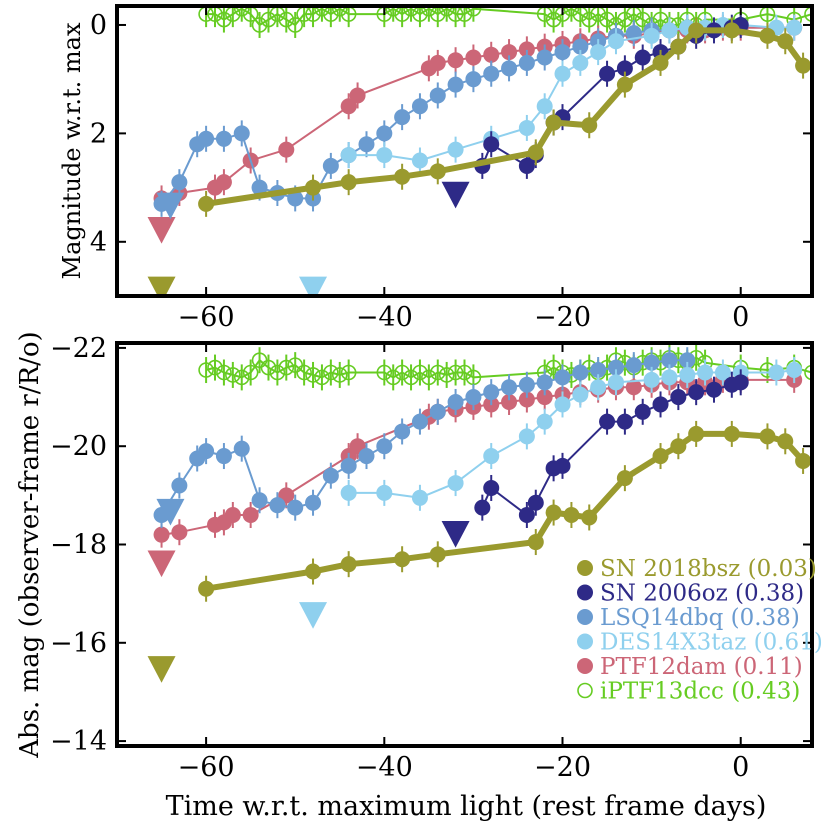 The image size is (830, 830). What do you see at coordinates (384, 317) in the screenshot?
I see `top-x-tick-label: −40` at bounding box center [384, 317].